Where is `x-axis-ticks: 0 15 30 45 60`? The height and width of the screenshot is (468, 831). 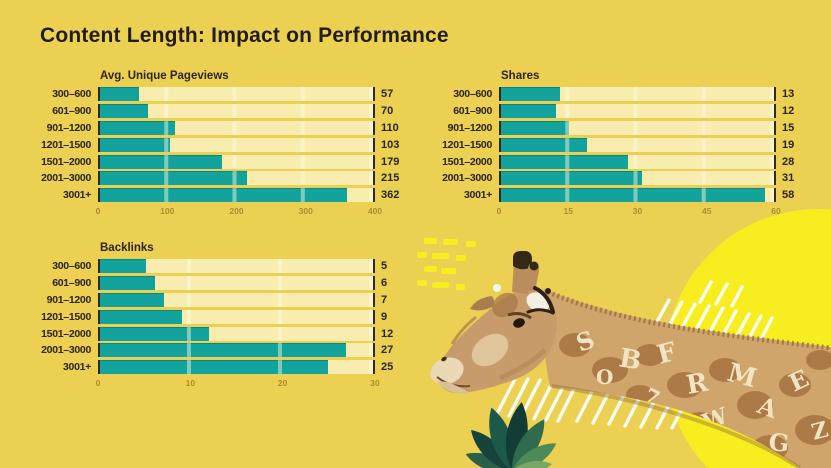 x-axis-ticks: 0 15 30 45 60 is located at coordinates (639, 211).